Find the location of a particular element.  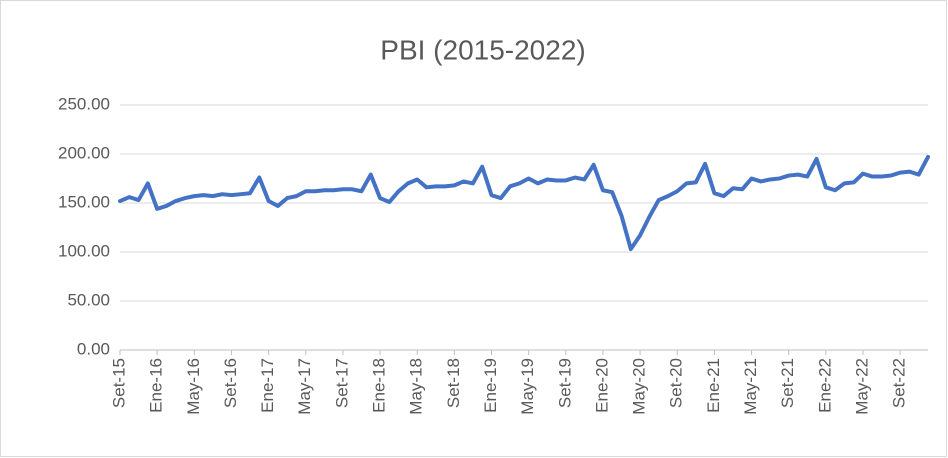

x-tick-label: May-21 is located at coordinates (750, 386).